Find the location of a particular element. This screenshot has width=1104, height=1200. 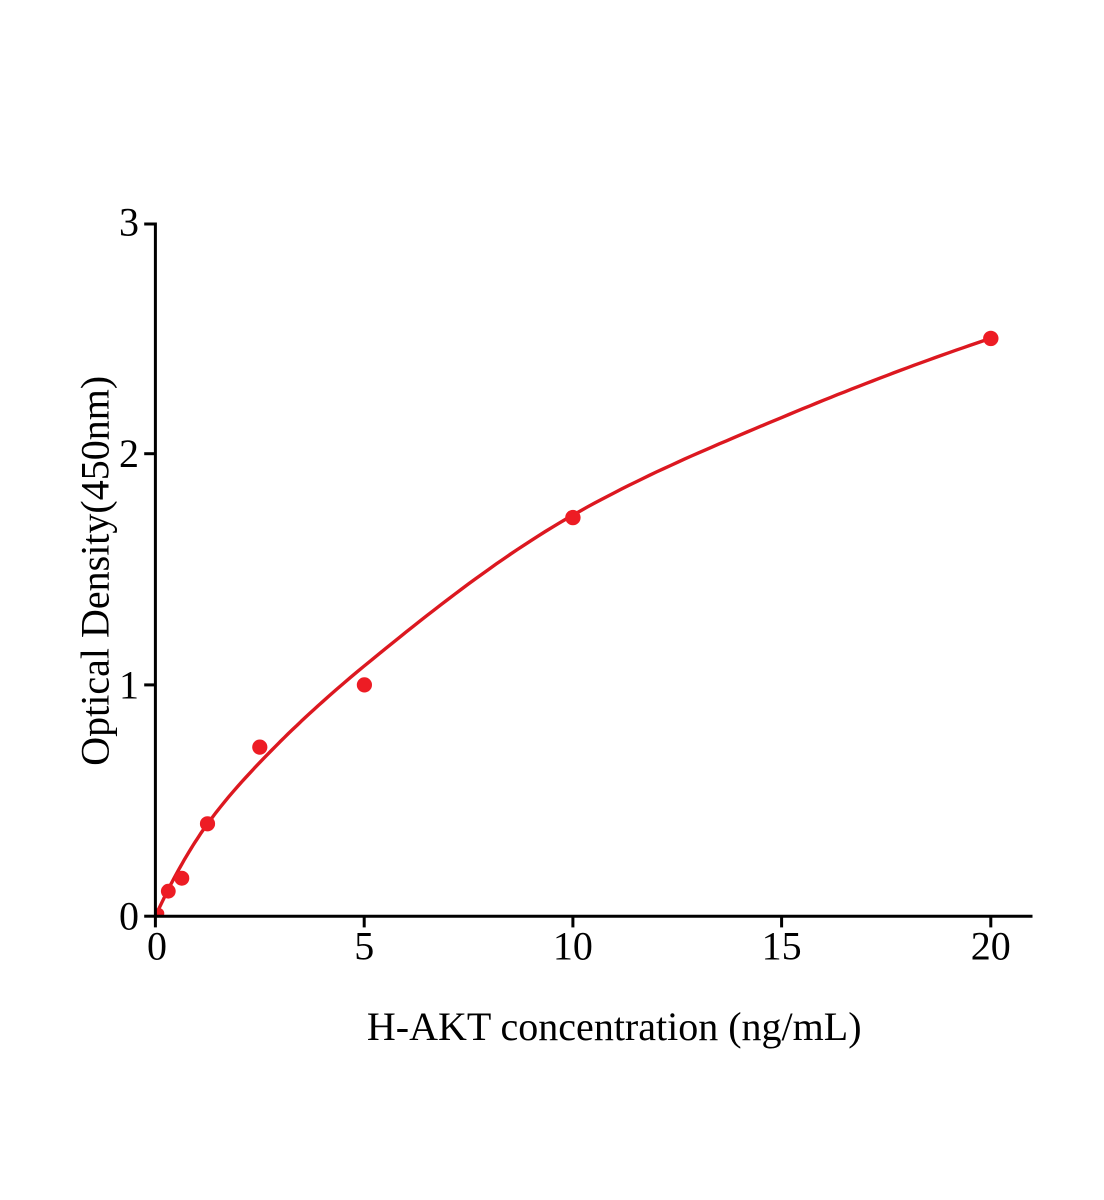

svg-text: H-AKT concentration (ng/mL) is located at coordinates (614, 1026).